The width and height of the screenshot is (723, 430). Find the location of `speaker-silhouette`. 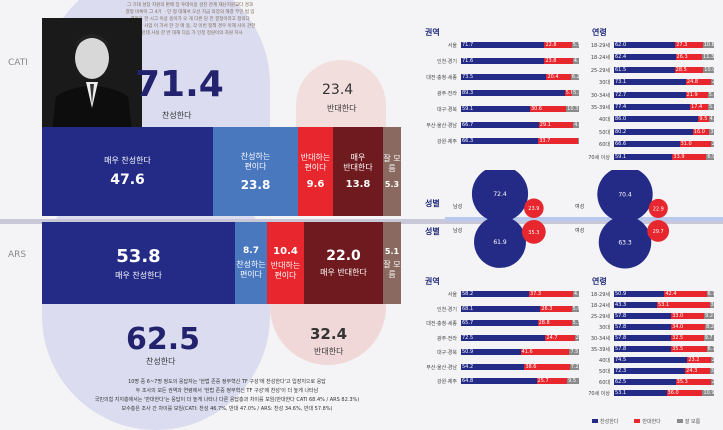

speaker-silhouette is located at coordinates (92, 74).